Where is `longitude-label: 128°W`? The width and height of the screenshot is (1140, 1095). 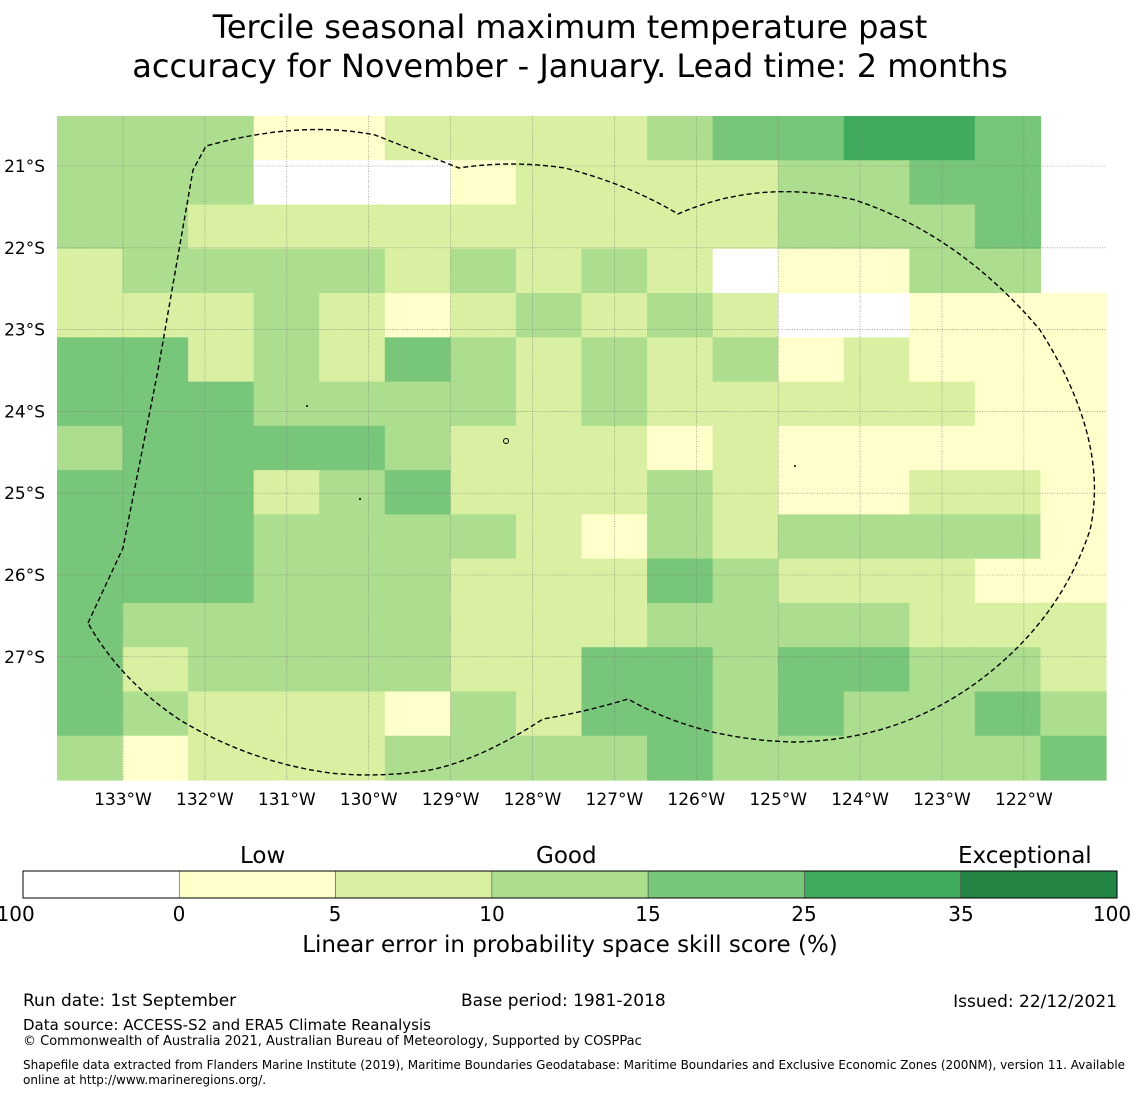 longitude-label: 128°W is located at coordinates (533, 800).